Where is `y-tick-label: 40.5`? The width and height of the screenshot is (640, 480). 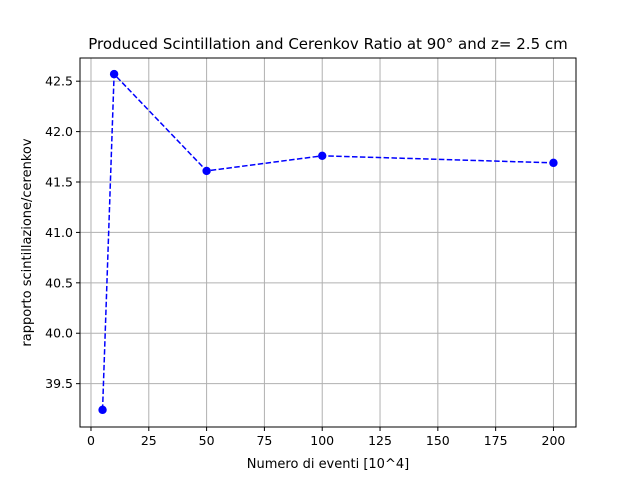 y-tick-label: 40.5 is located at coordinates (59, 282).